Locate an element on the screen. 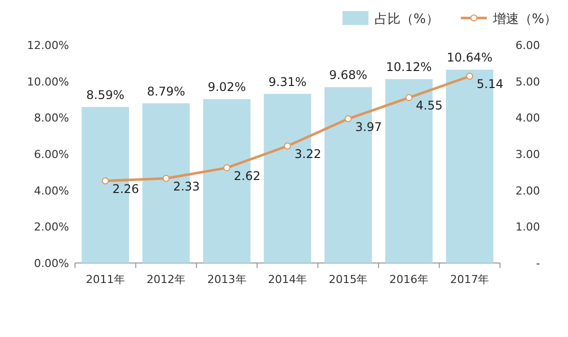  data-label: 10.12% is located at coordinates (409, 67).